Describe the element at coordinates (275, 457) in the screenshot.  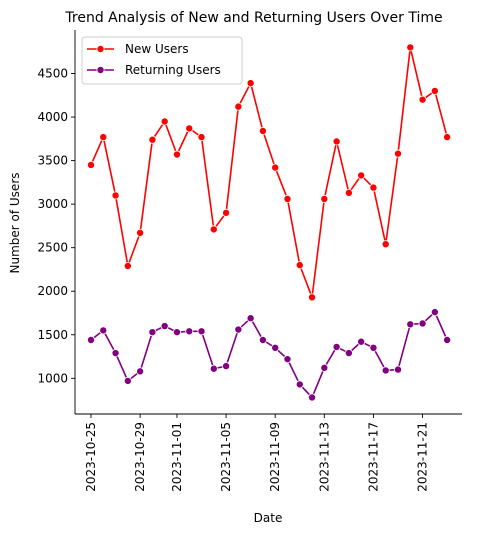
I see `x-tick-label: 2023-11-09` at that location.